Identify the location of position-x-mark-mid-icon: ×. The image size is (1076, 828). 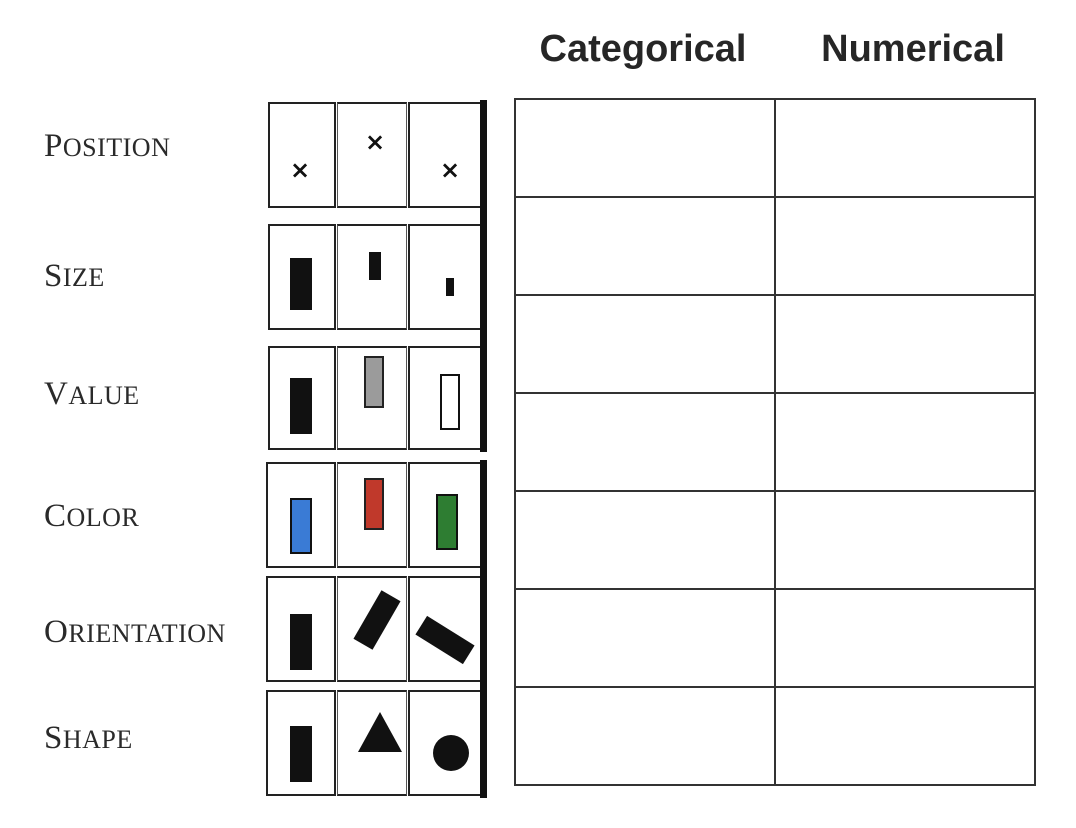
(450, 170).